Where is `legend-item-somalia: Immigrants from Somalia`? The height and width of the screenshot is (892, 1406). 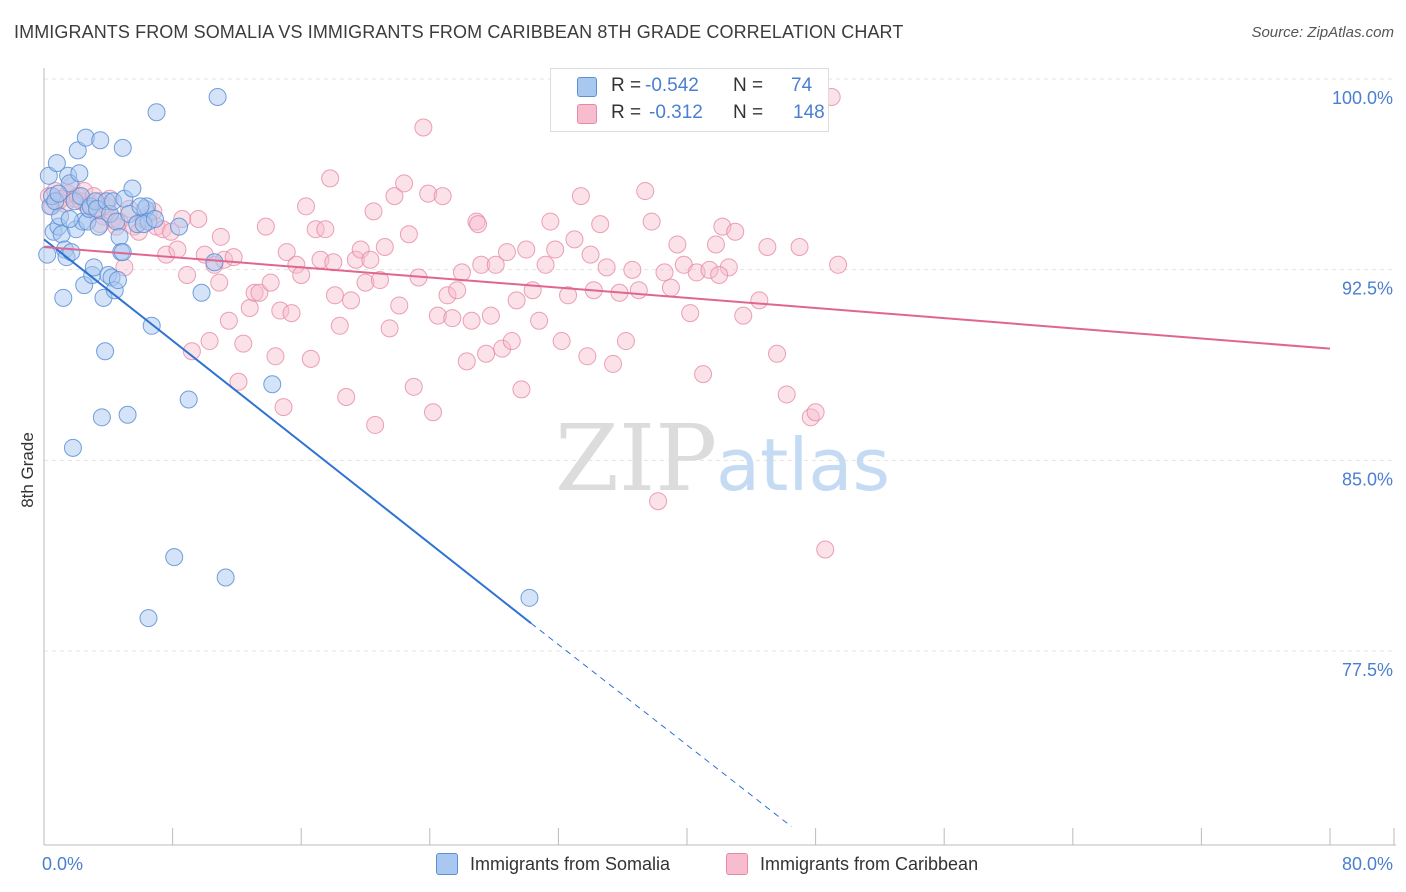 legend-item-somalia: Immigrants from Somalia is located at coordinates (553, 864).